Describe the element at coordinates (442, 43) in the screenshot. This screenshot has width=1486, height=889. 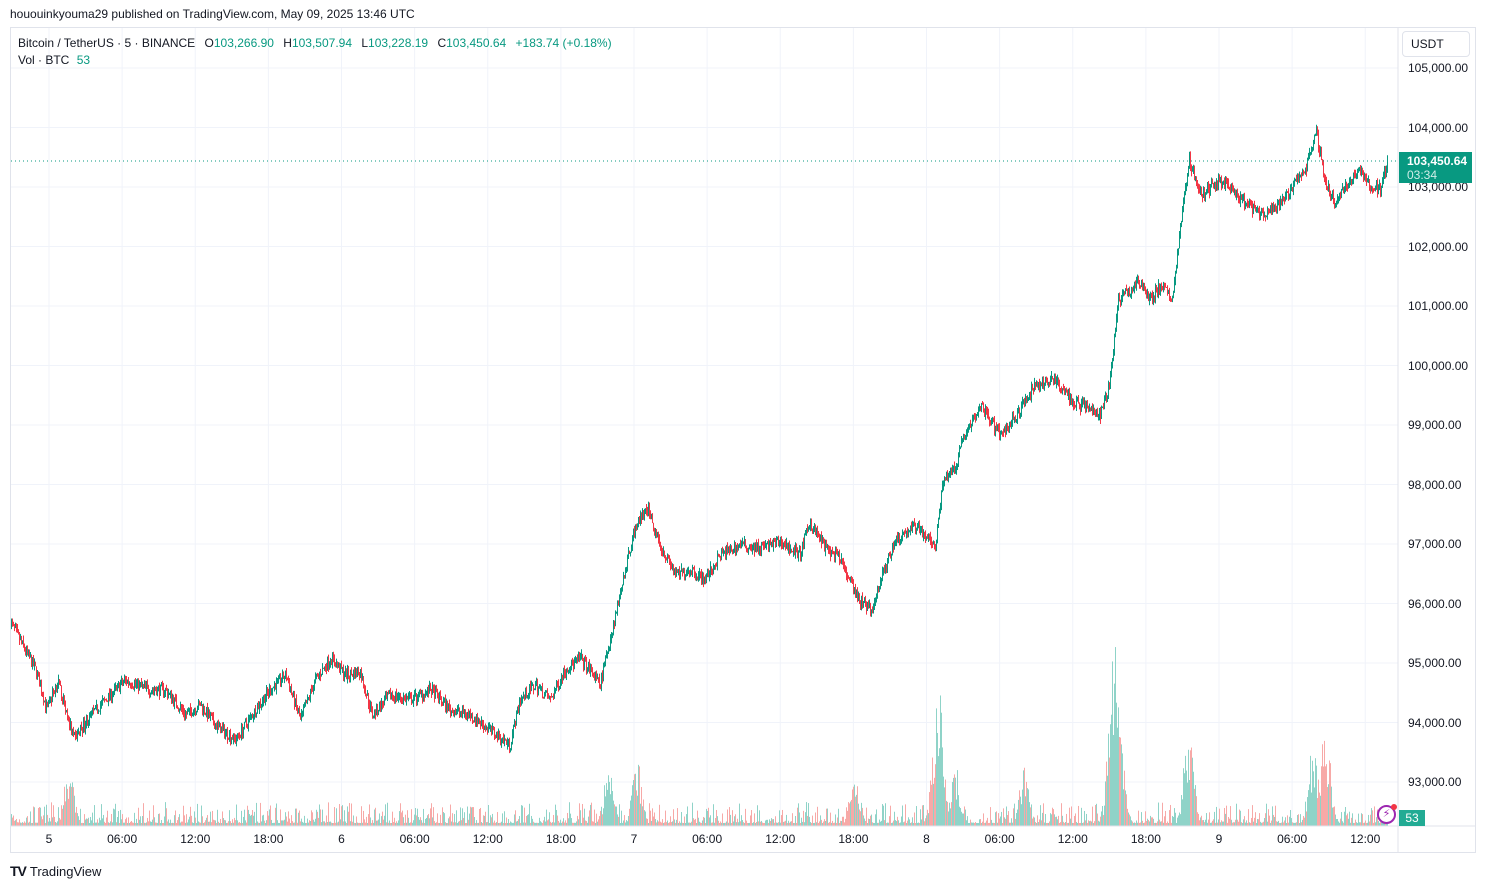
I see `close-label: C` at that location.